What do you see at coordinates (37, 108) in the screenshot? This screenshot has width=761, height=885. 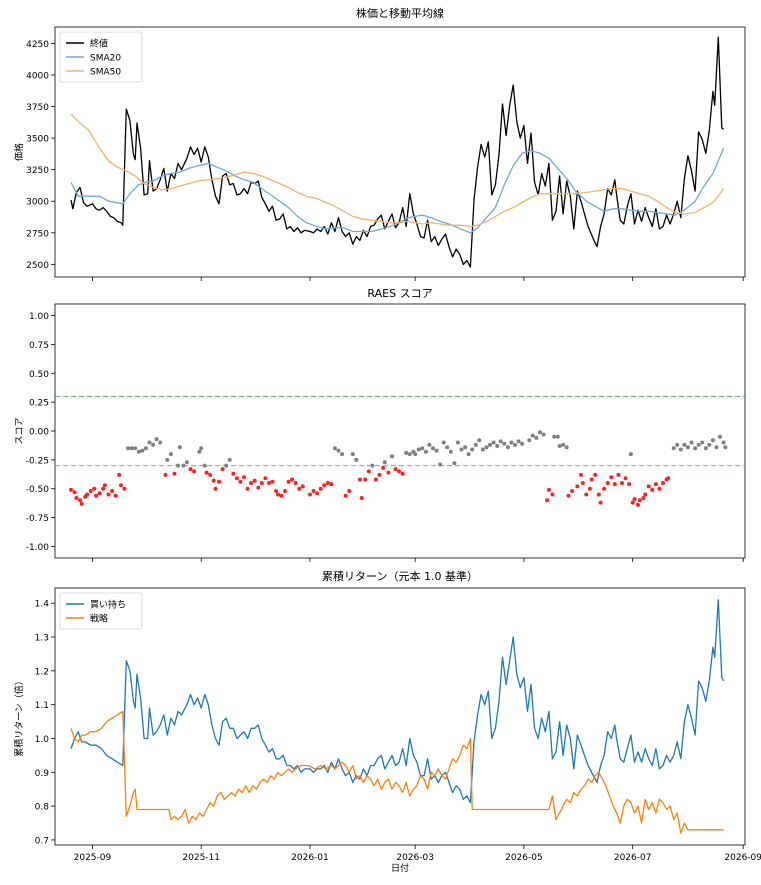 I see `y-tick-label: 3750` at bounding box center [37, 108].